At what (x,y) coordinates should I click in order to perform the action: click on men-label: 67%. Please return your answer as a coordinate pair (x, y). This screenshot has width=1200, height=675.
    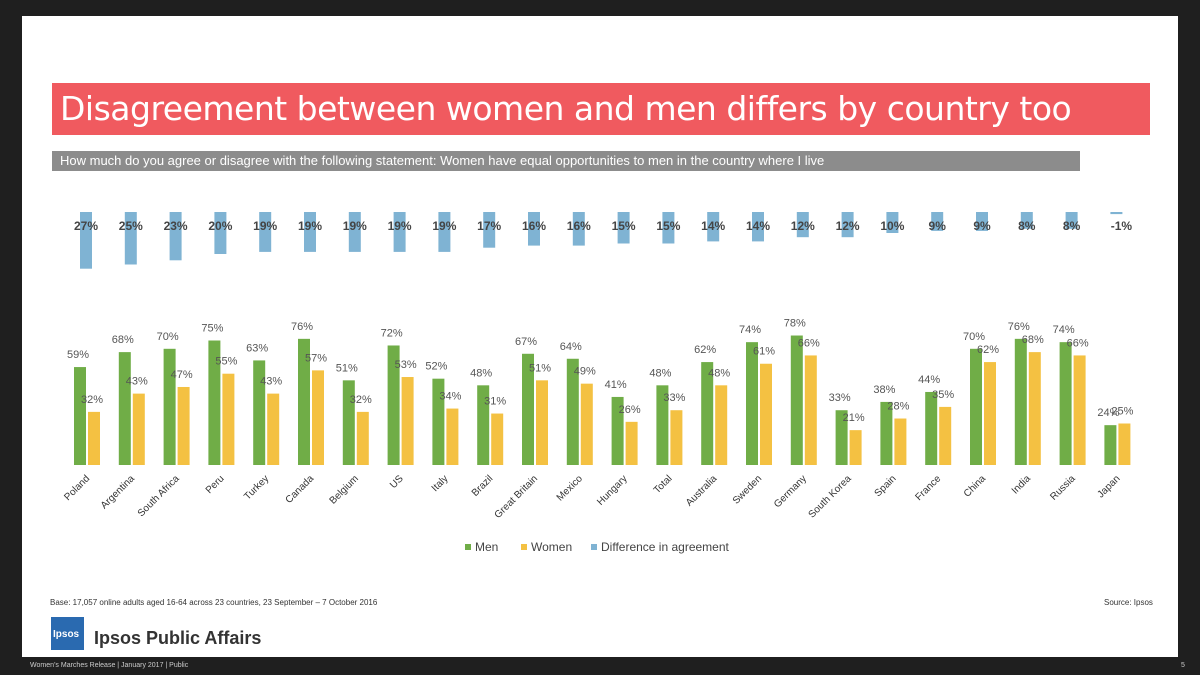
    Looking at the image, I should click on (526, 342).